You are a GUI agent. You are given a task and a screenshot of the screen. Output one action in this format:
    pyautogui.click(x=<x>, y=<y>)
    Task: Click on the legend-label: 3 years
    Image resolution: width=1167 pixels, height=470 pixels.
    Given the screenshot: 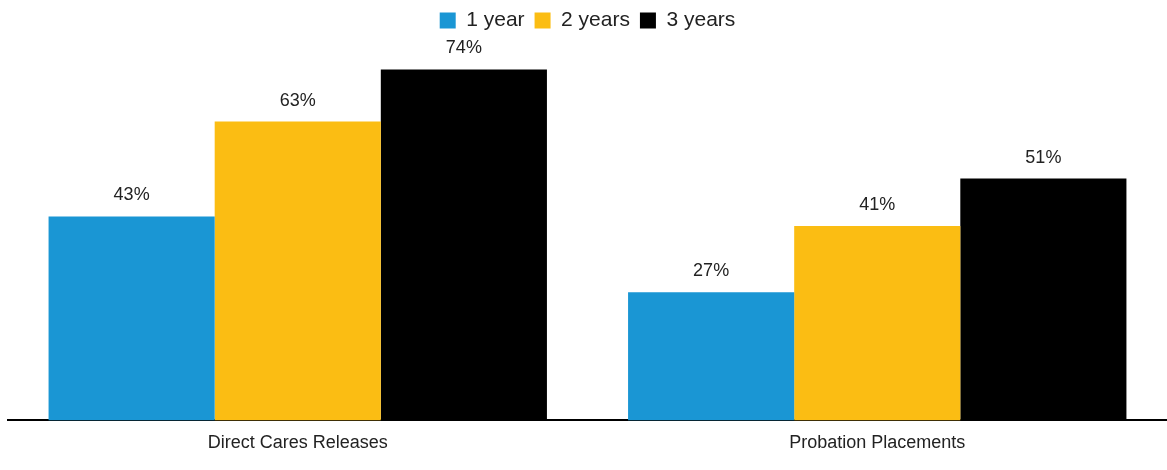 What is the action you would take?
    pyautogui.click(x=701, y=19)
    